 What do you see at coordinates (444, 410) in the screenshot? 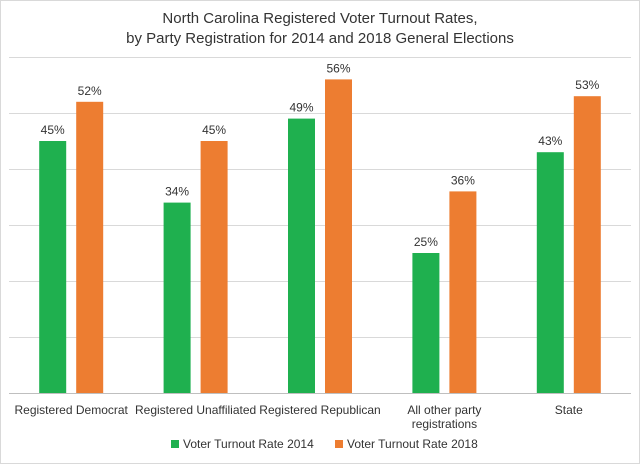
I see `category-label-3-line-0: All other party` at bounding box center [444, 410].